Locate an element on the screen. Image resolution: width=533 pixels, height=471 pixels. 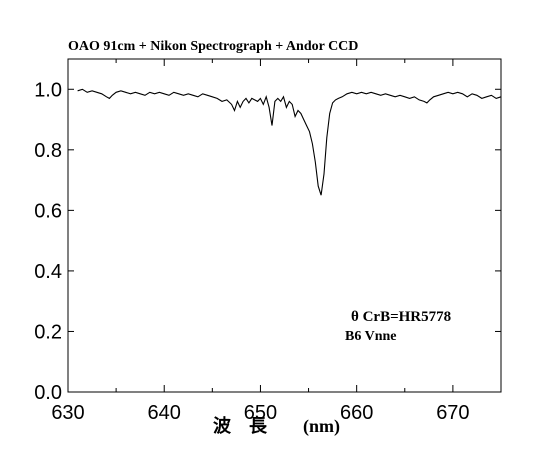
x-tick-label: 640 is located at coordinates (164, 413).